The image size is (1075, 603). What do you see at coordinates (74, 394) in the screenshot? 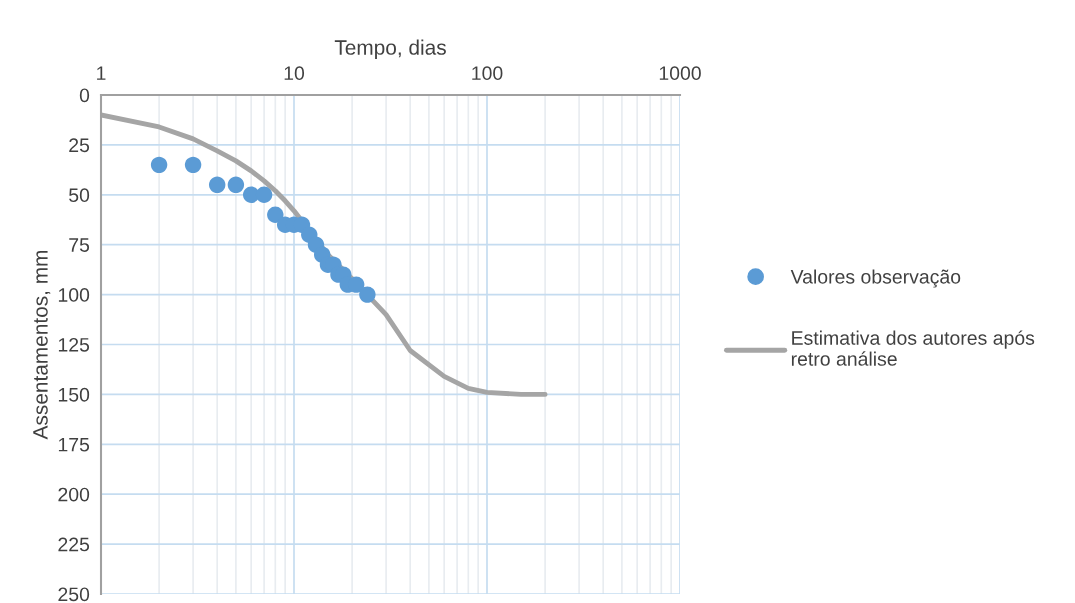
I see `y-tick-label: 150` at bounding box center [74, 394].